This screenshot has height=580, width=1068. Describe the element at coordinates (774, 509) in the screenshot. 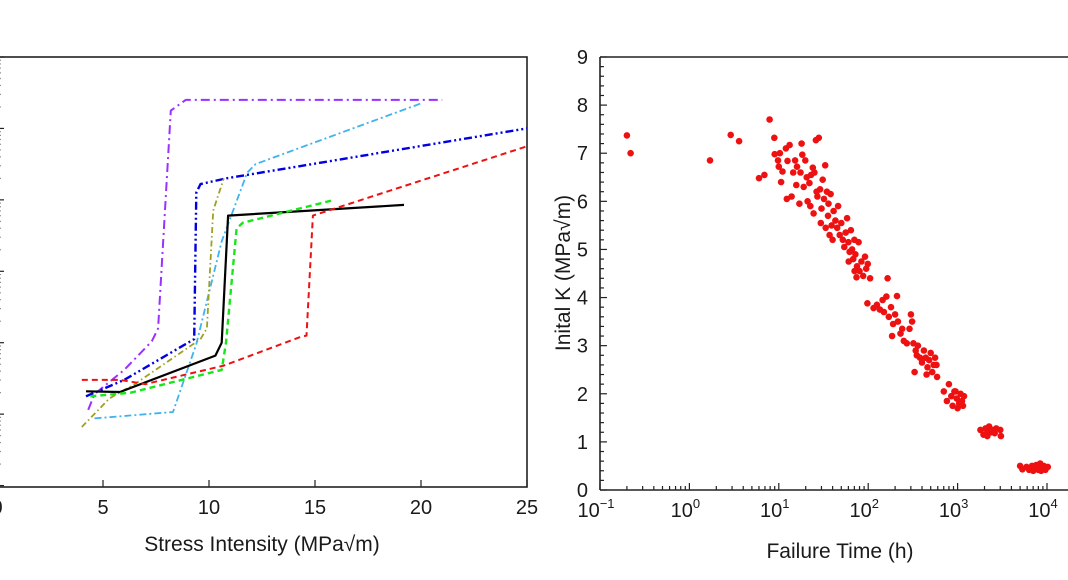

I see `right-x-tick-label: 10¹` at that location.